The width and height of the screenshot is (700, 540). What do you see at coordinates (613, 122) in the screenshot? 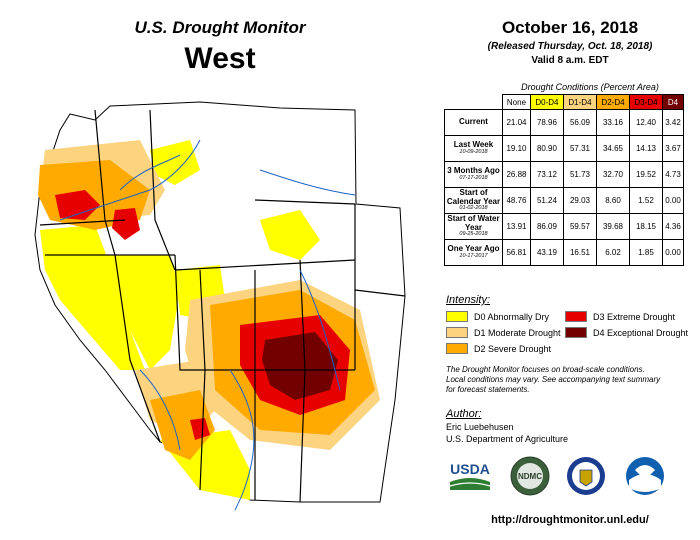
I see `table-cell: 33.16` at bounding box center [613, 122].